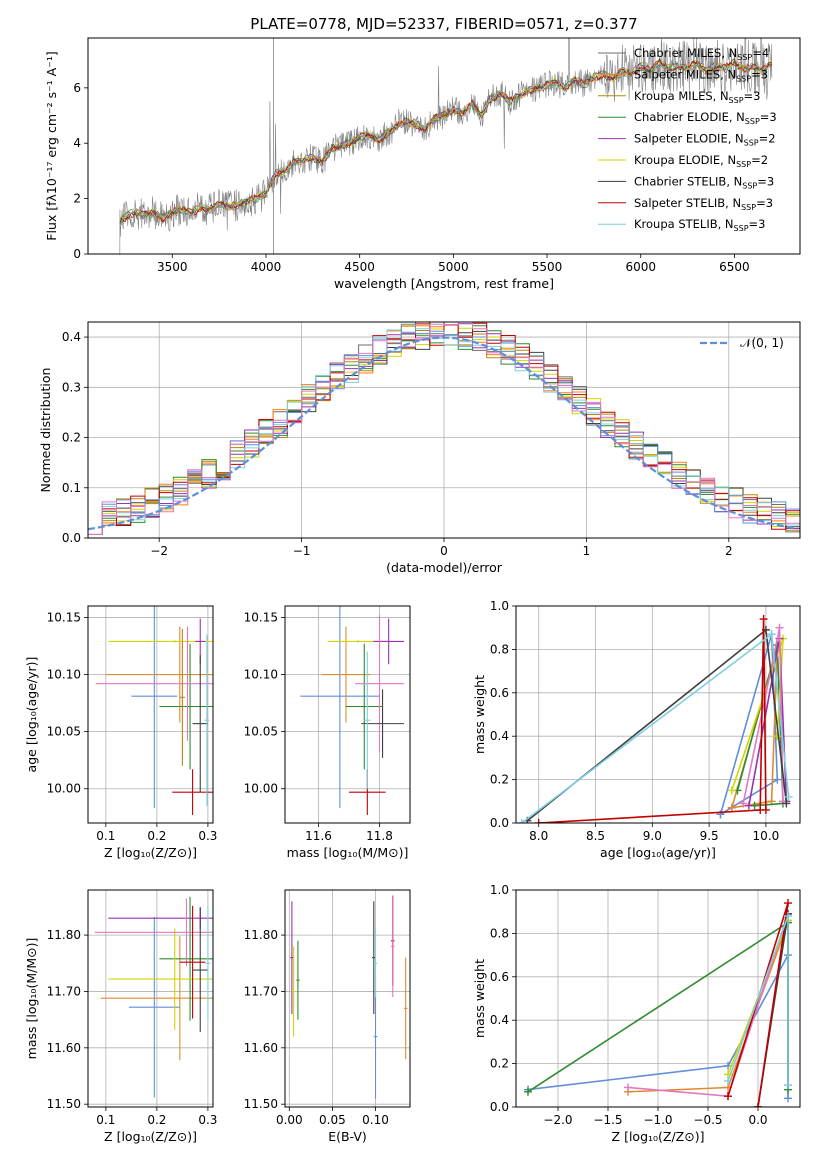  What do you see at coordinates (652, 836) in the screenshot?
I see `x-tick-label: 9.0` at bounding box center [652, 836].